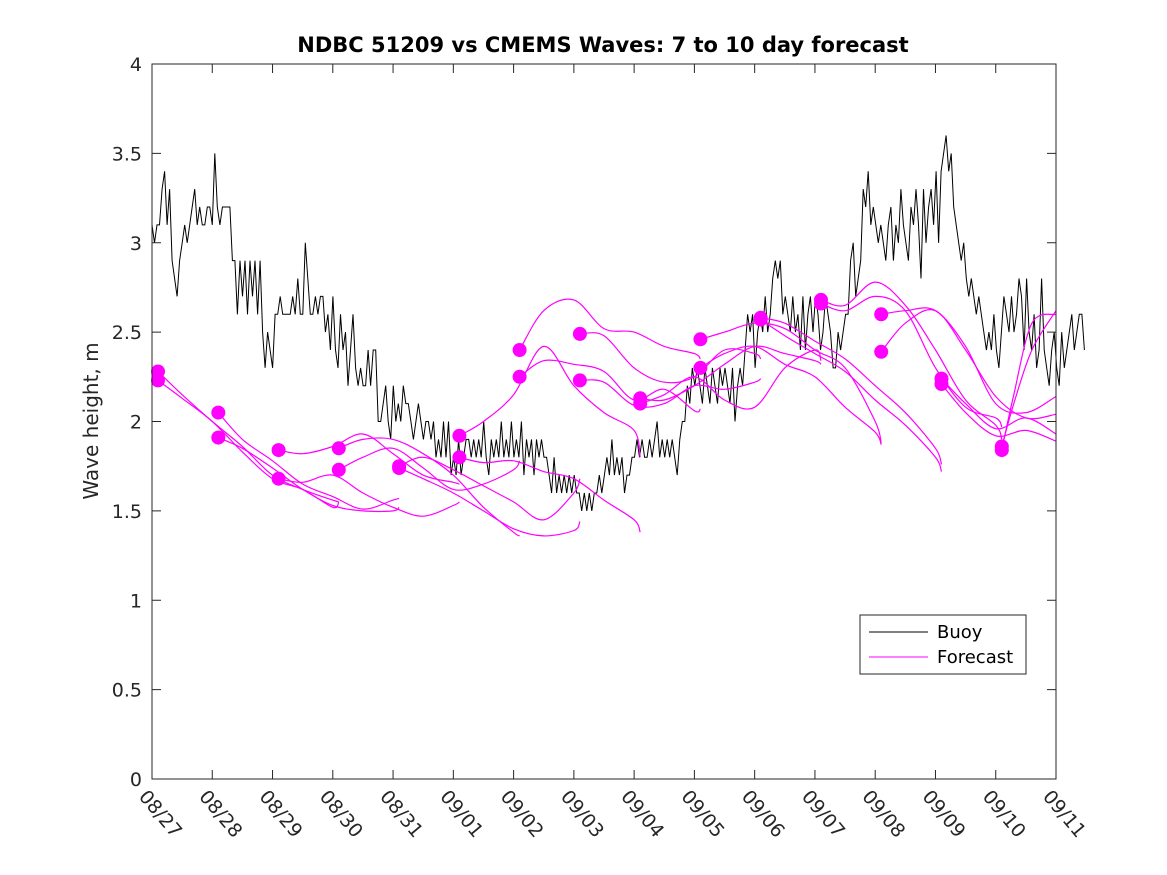 This screenshot has height=875, width=1167. I want to click on y-tick-label: 2.5, so click(127, 333).